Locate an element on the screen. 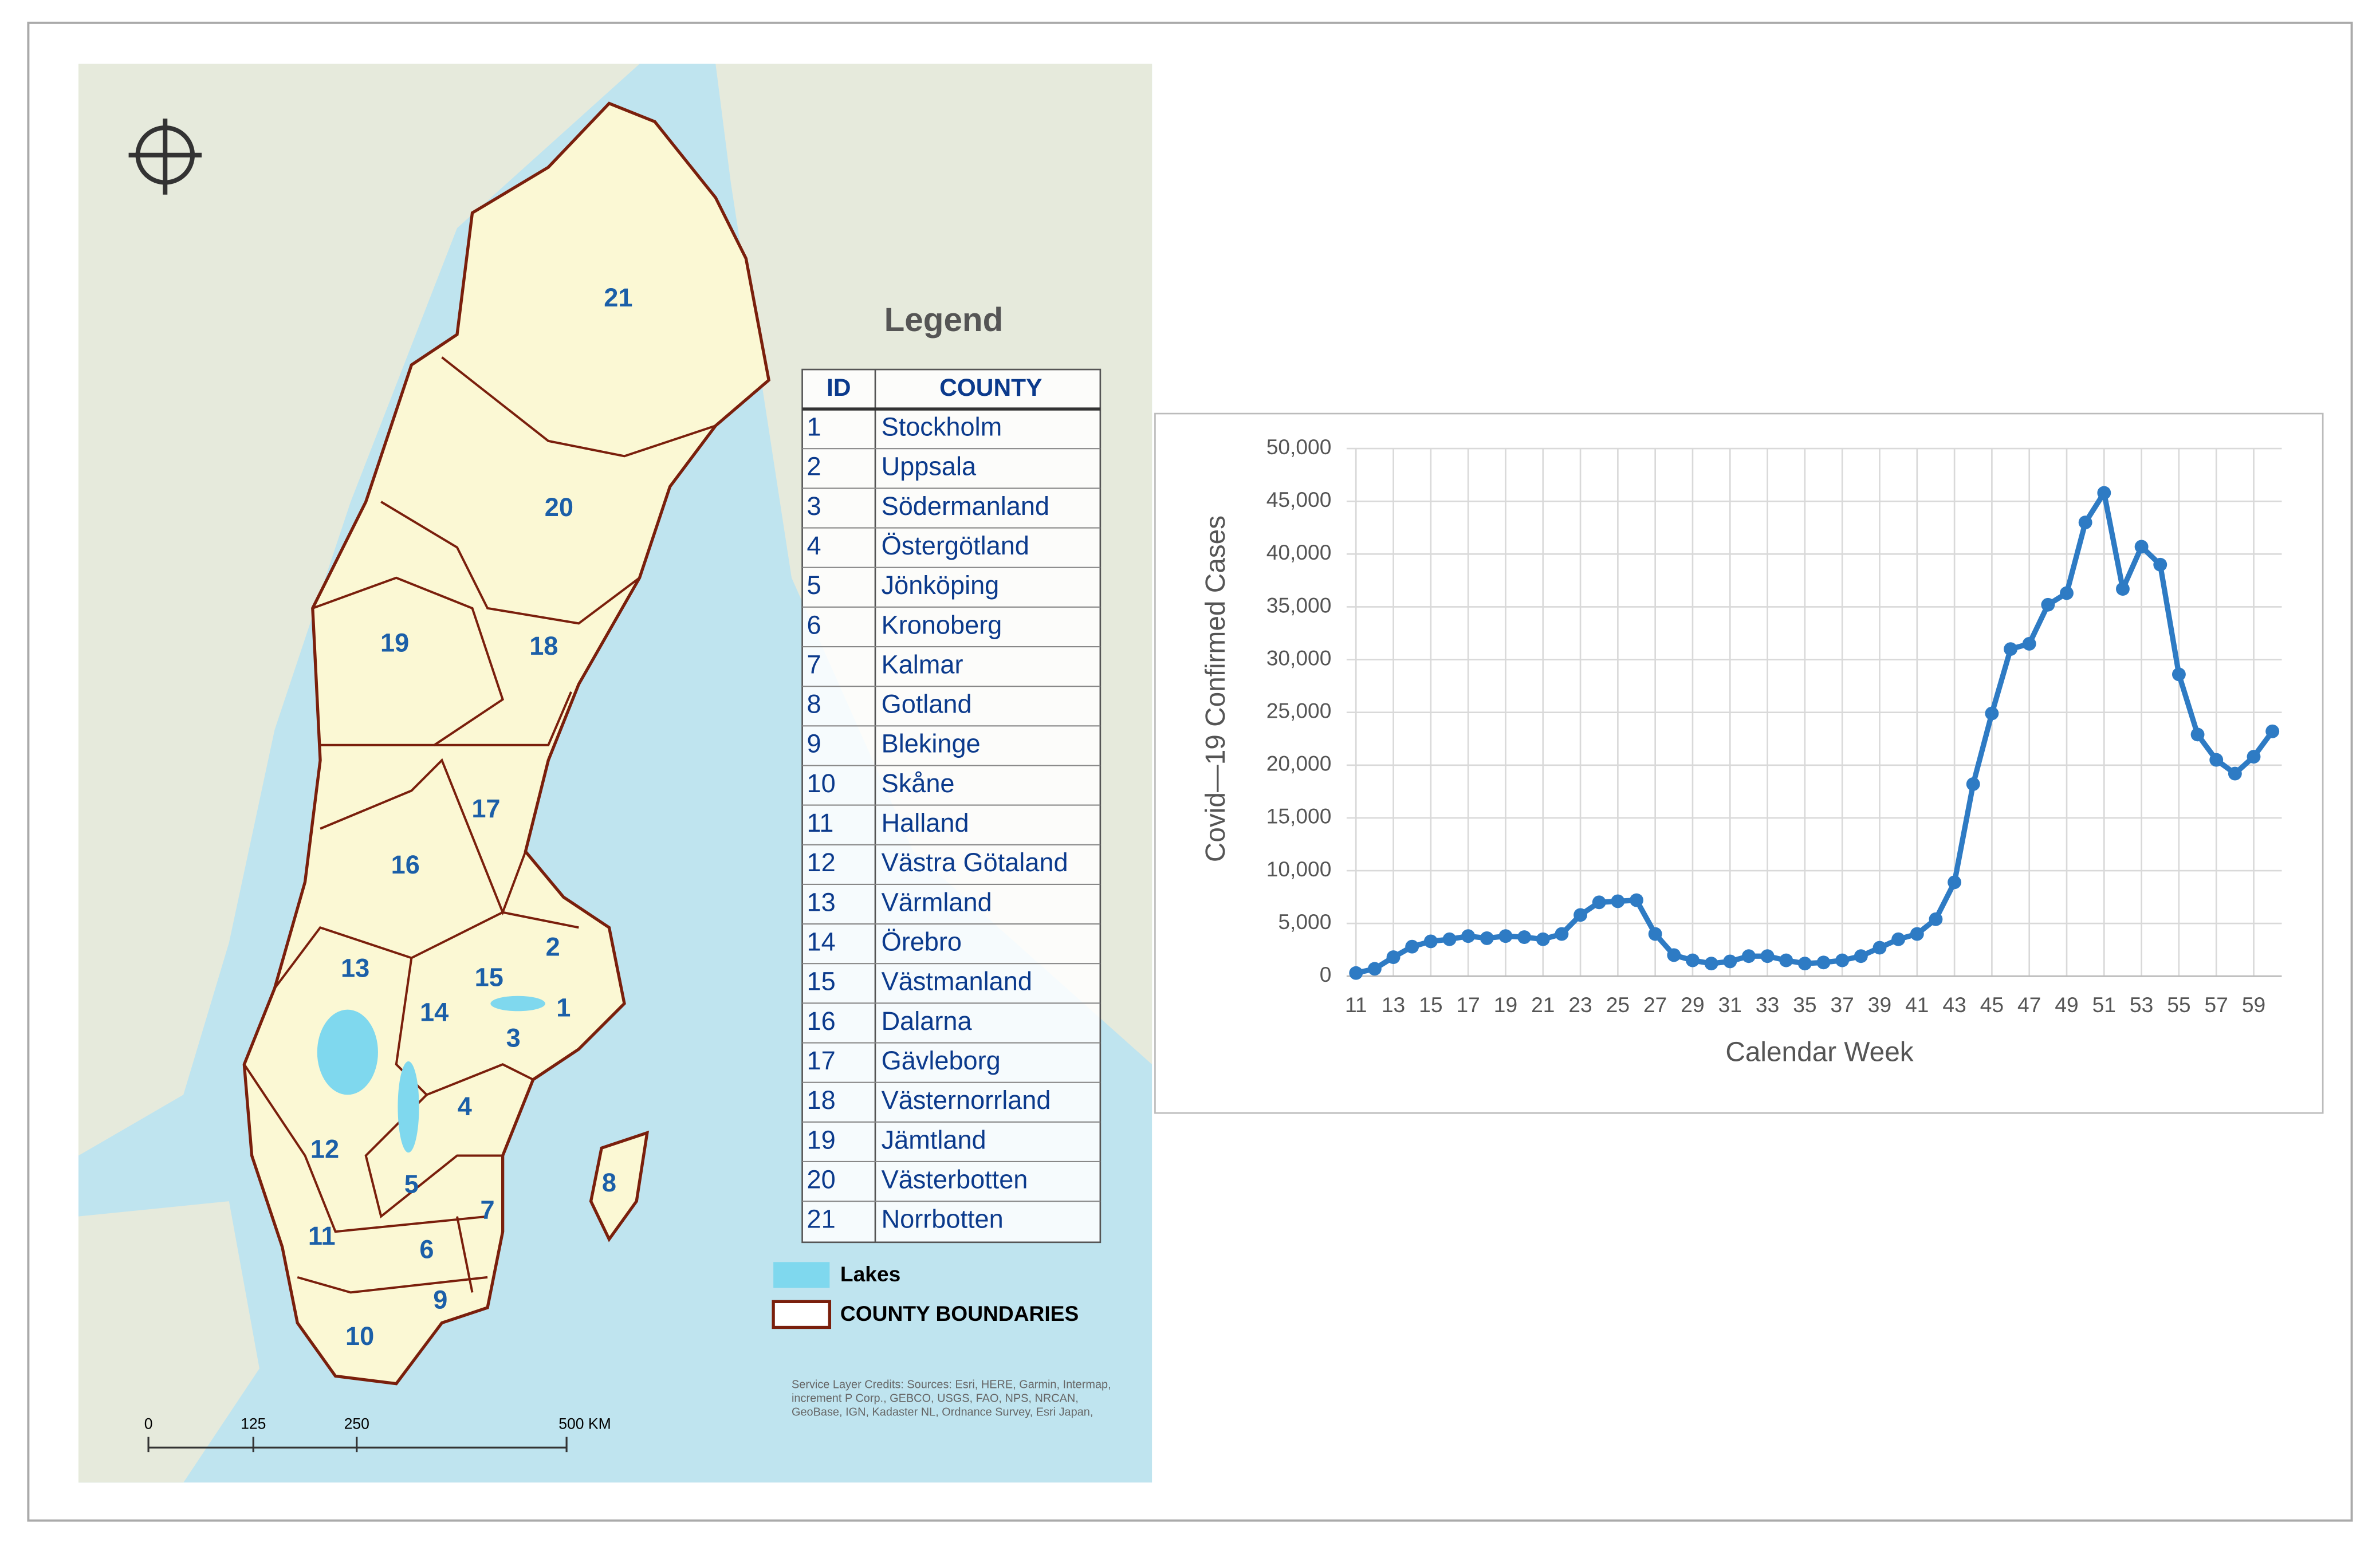  table-county: Värmland is located at coordinates (937, 902).